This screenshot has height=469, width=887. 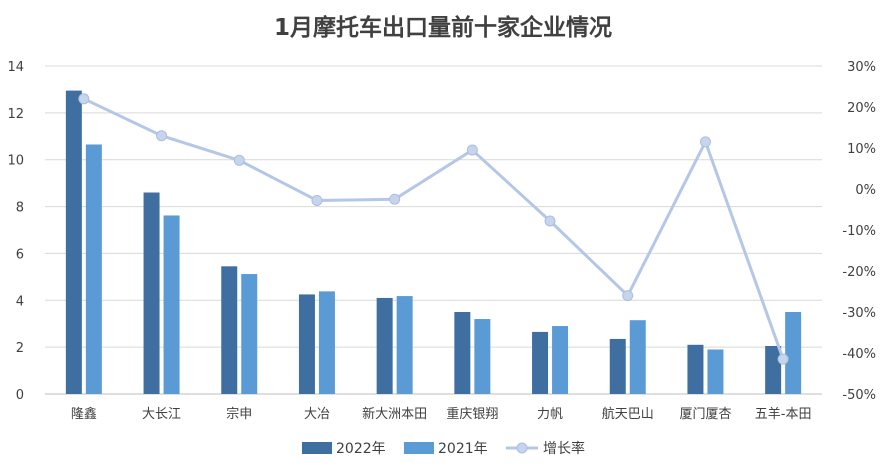 What do you see at coordinates (564, 448) in the screenshot?
I see `legend-label-growth: 增长率` at bounding box center [564, 448].